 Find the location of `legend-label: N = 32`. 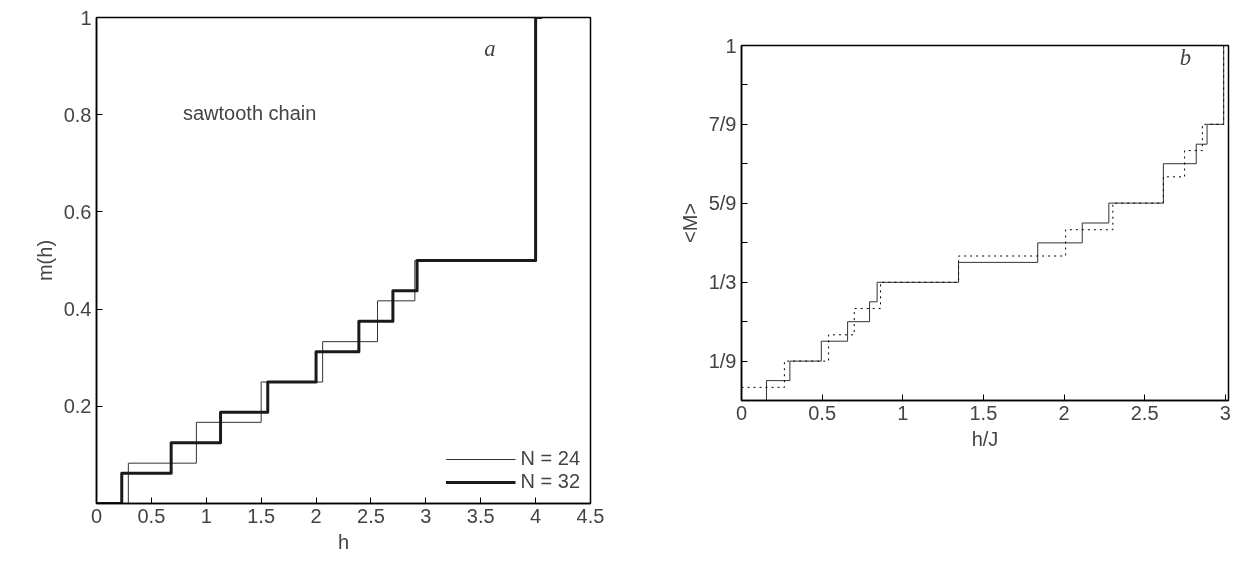

legend-label: N = 32 is located at coordinates (550, 481).